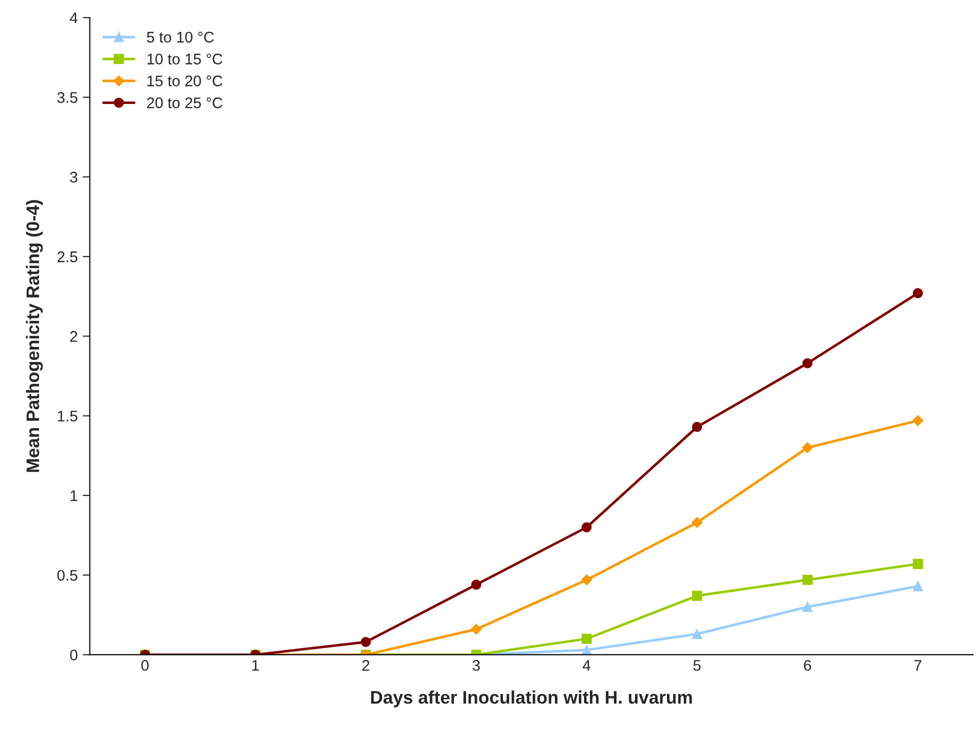 Image resolution: width=976 pixels, height=734 pixels. I want to click on y-axis-title: Mean Pathogenicity Rating (0-4), so click(34, 336).